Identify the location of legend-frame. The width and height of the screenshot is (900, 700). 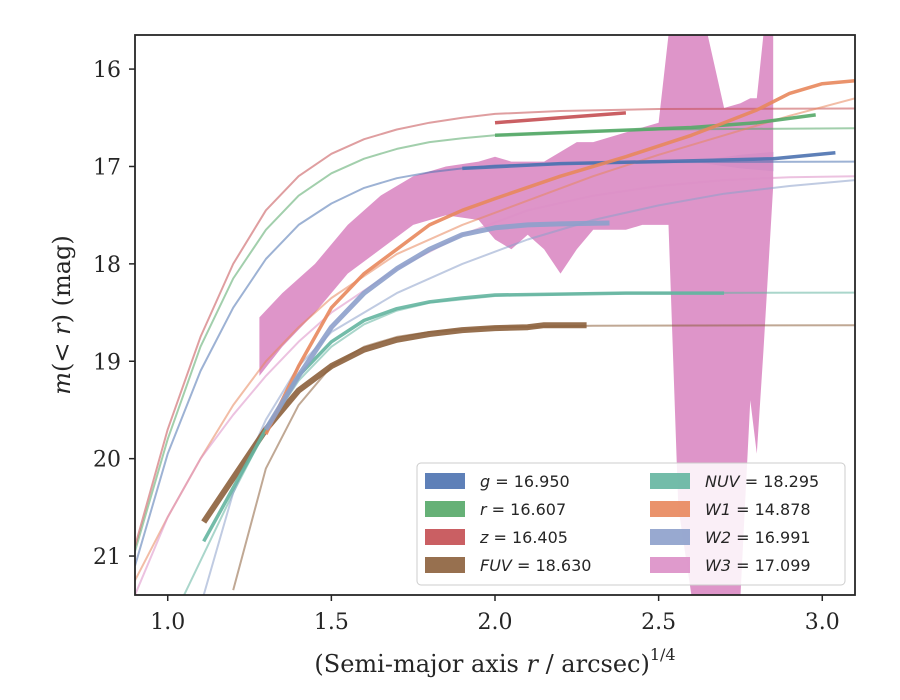
(631, 524).